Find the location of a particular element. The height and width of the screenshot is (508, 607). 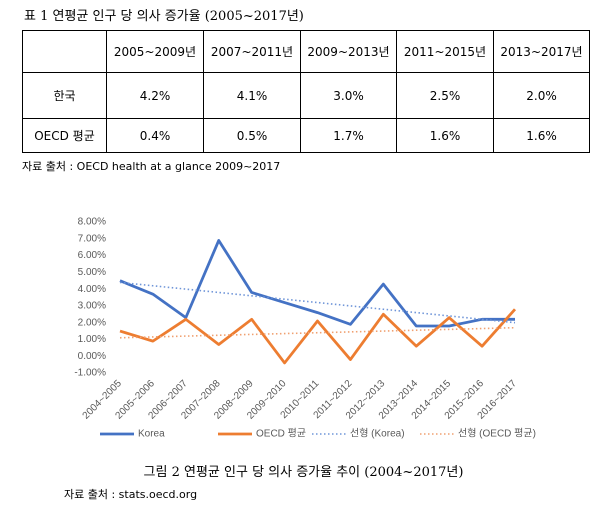

y-tick-label: 0.00% is located at coordinates (92, 356).